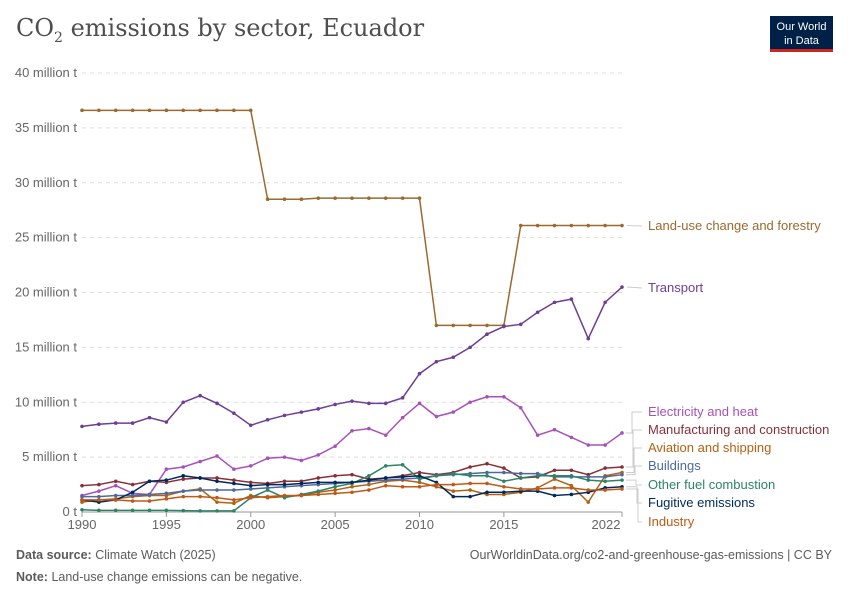 The image size is (850, 600). What do you see at coordinates (709, 447) in the screenshot?
I see `legend-label: Aviation and shipping` at bounding box center [709, 447].